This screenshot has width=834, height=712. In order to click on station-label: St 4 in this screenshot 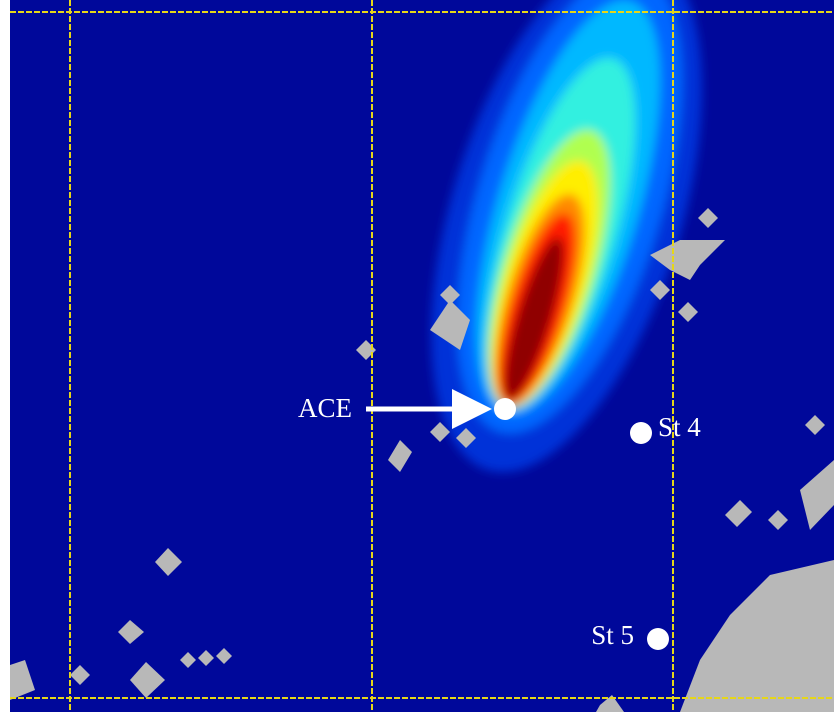, I will do `click(679, 427)`.